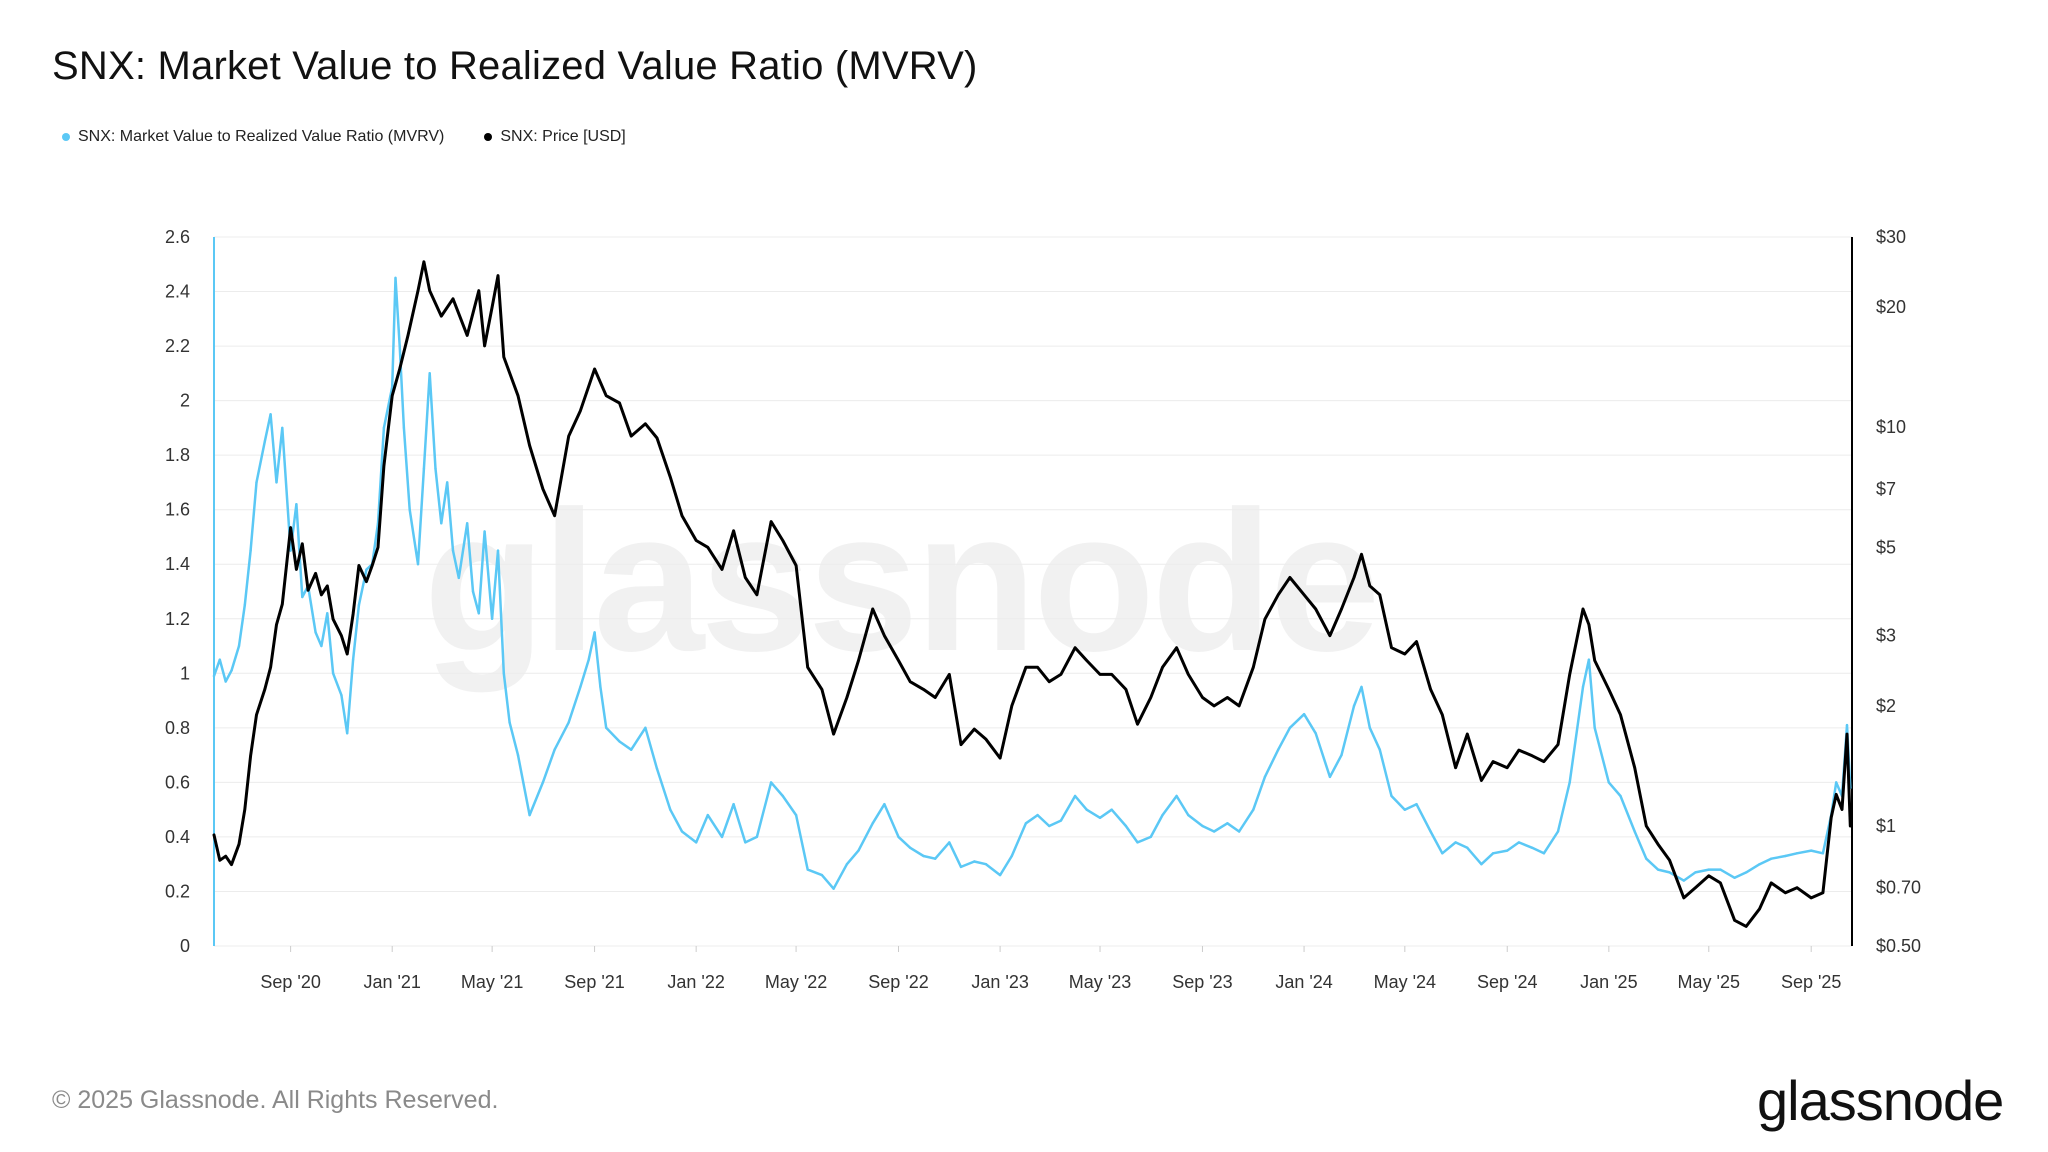 This screenshot has height=1152, width=2048. Describe the element at coordinates (1202, 982) in the screenshot. I see `x-tick-label: Sep '23` at that location.